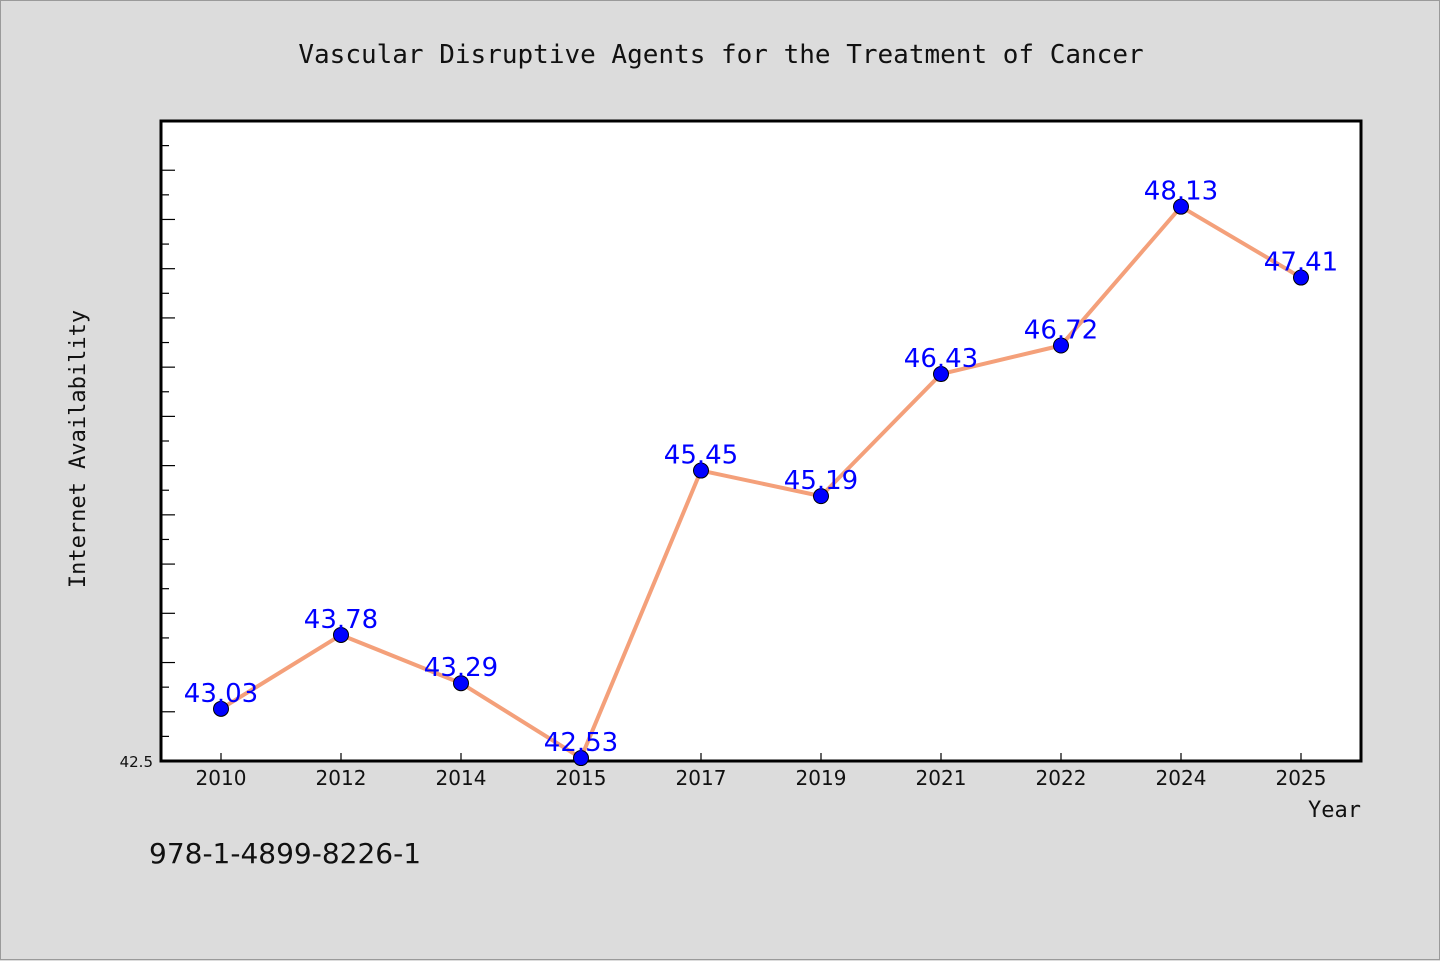 The image size is (1440, 961). Describe the element at coordinates (581, 778) in the screenshot. I see `x-tick-label: 2015` at that location.